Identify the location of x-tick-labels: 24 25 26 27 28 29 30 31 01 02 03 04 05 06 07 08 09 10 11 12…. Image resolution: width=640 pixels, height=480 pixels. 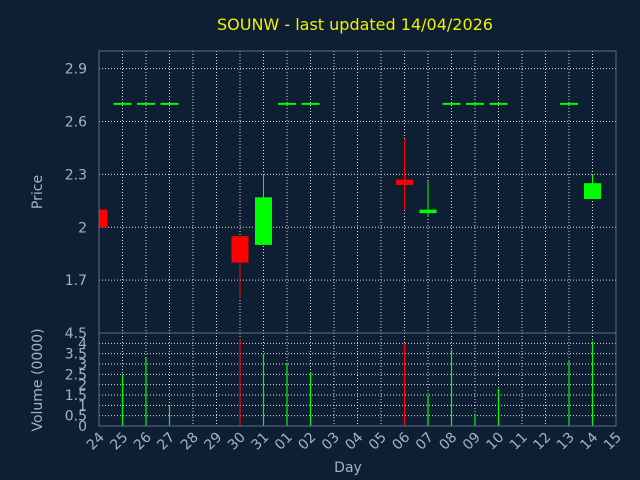
(354, 441).